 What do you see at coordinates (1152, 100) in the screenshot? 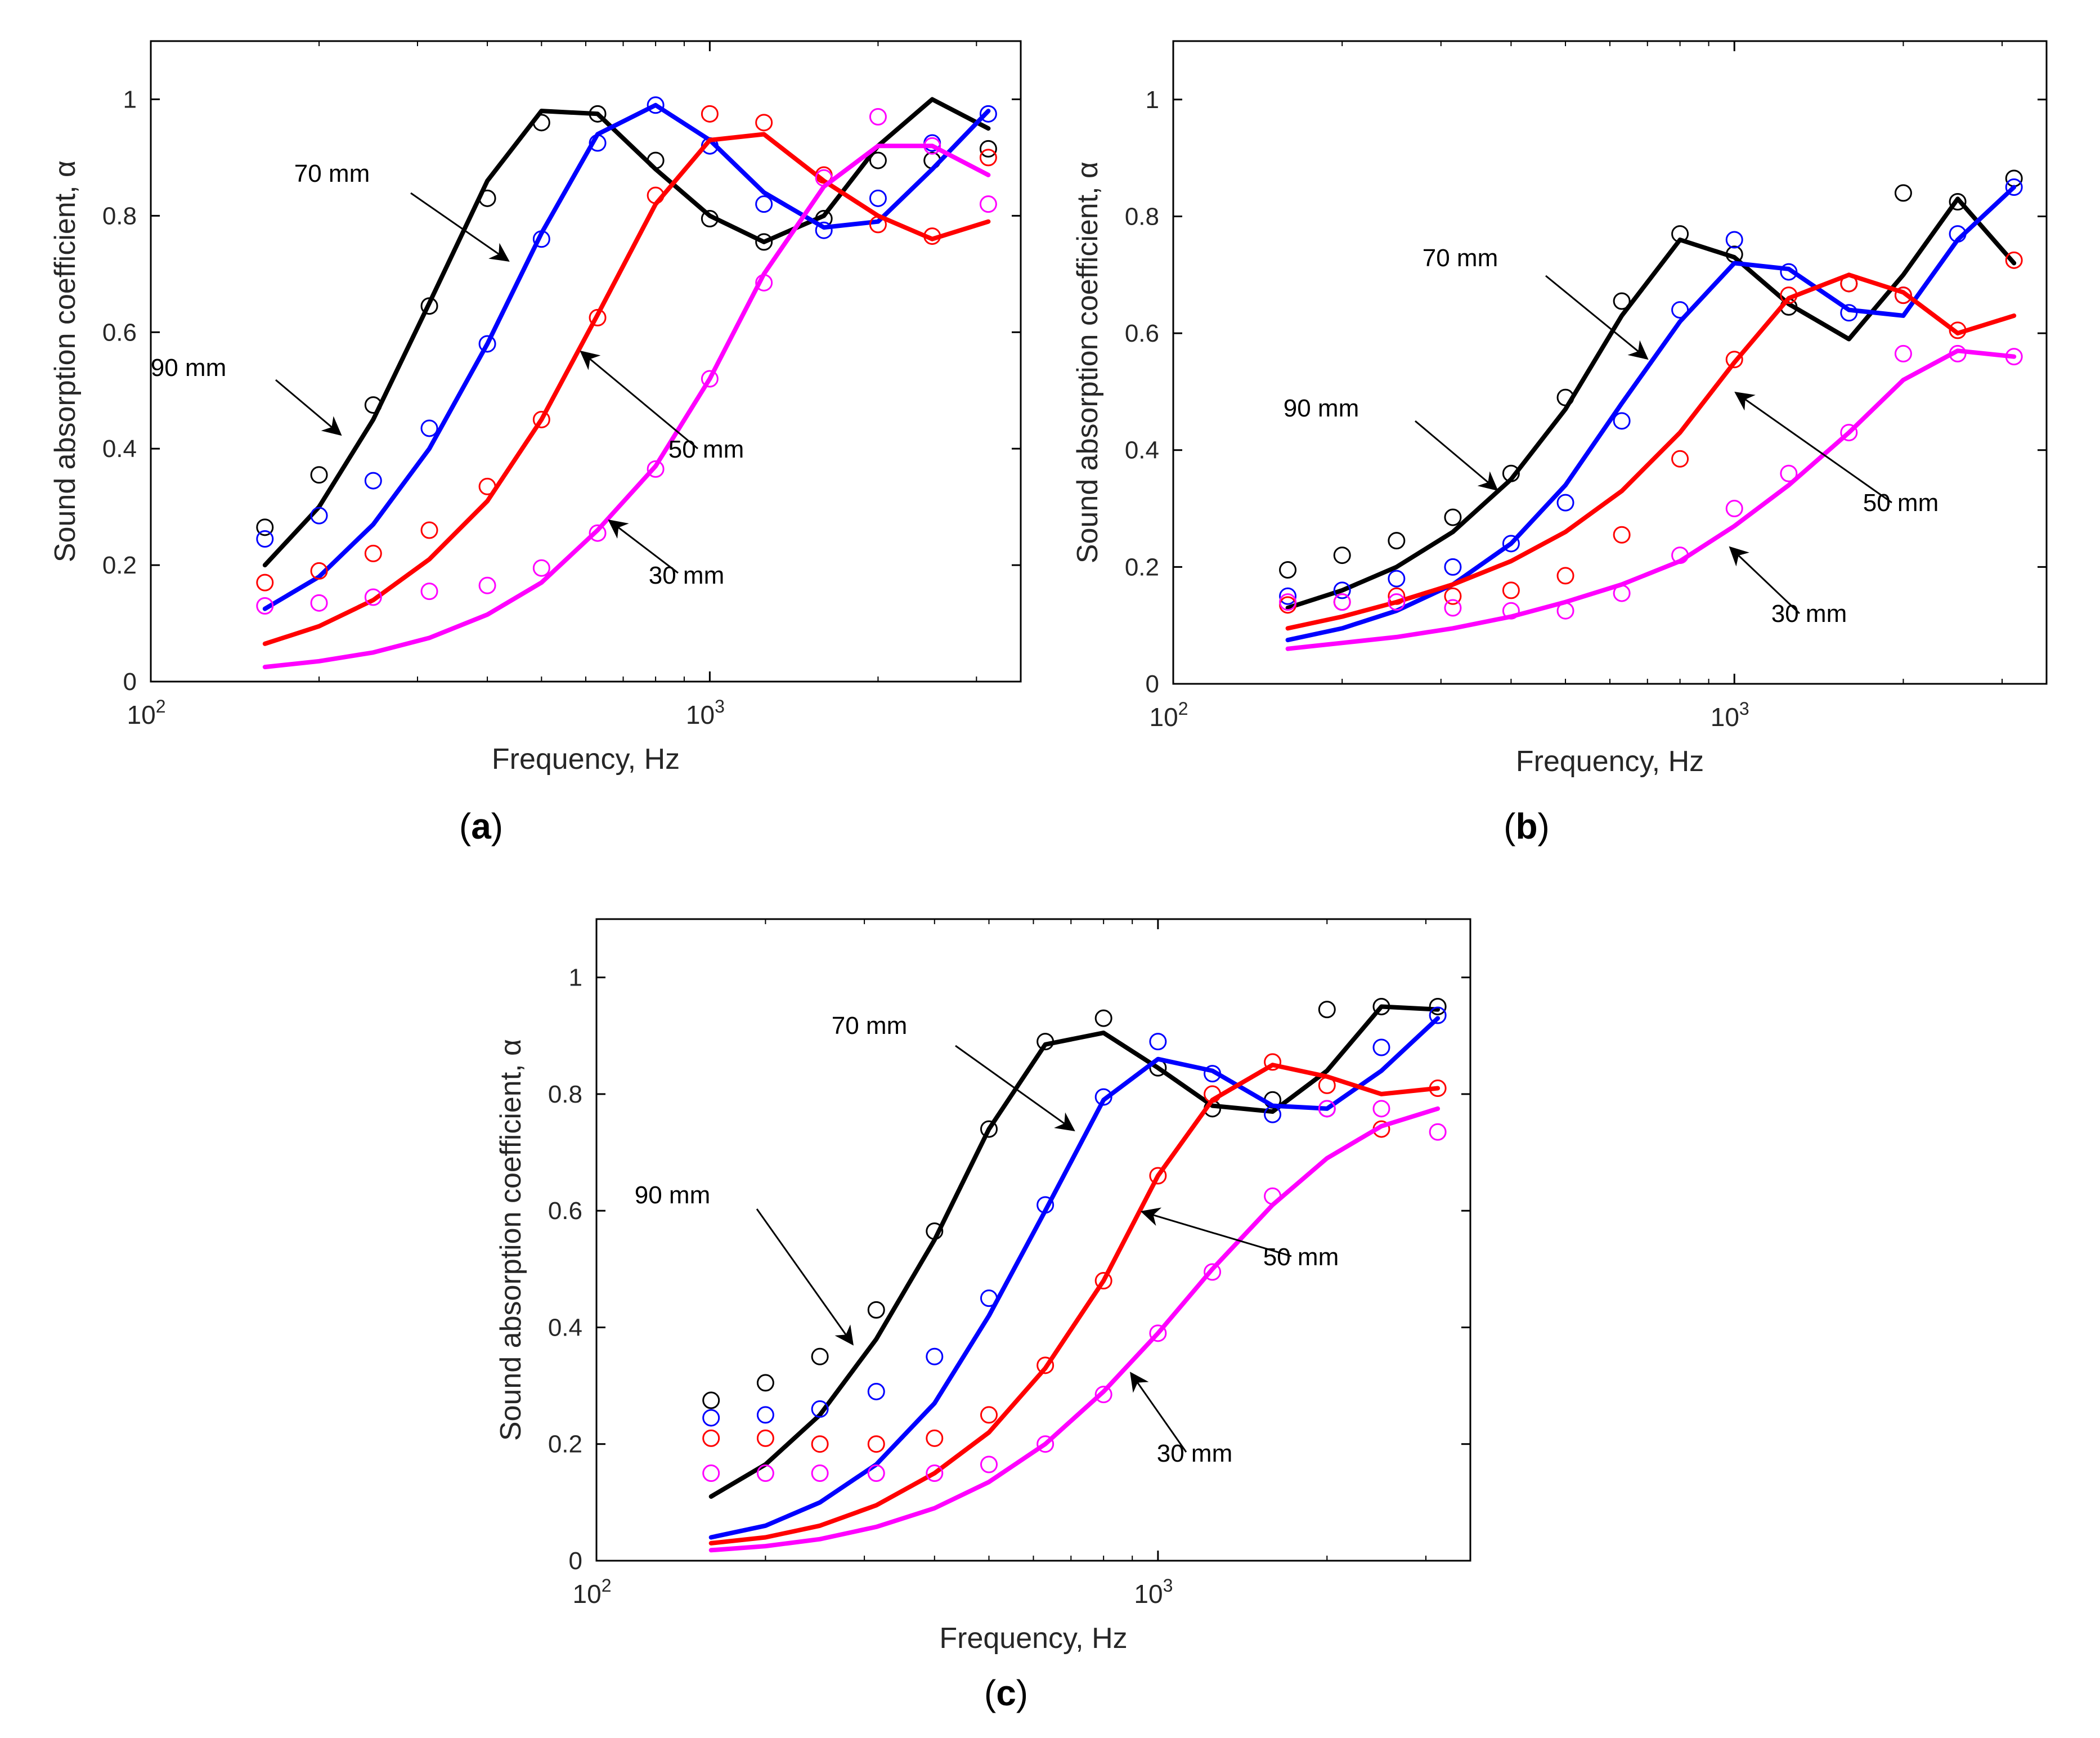
I see `y-tick-label: 1` at bounding box center [1152, 100].